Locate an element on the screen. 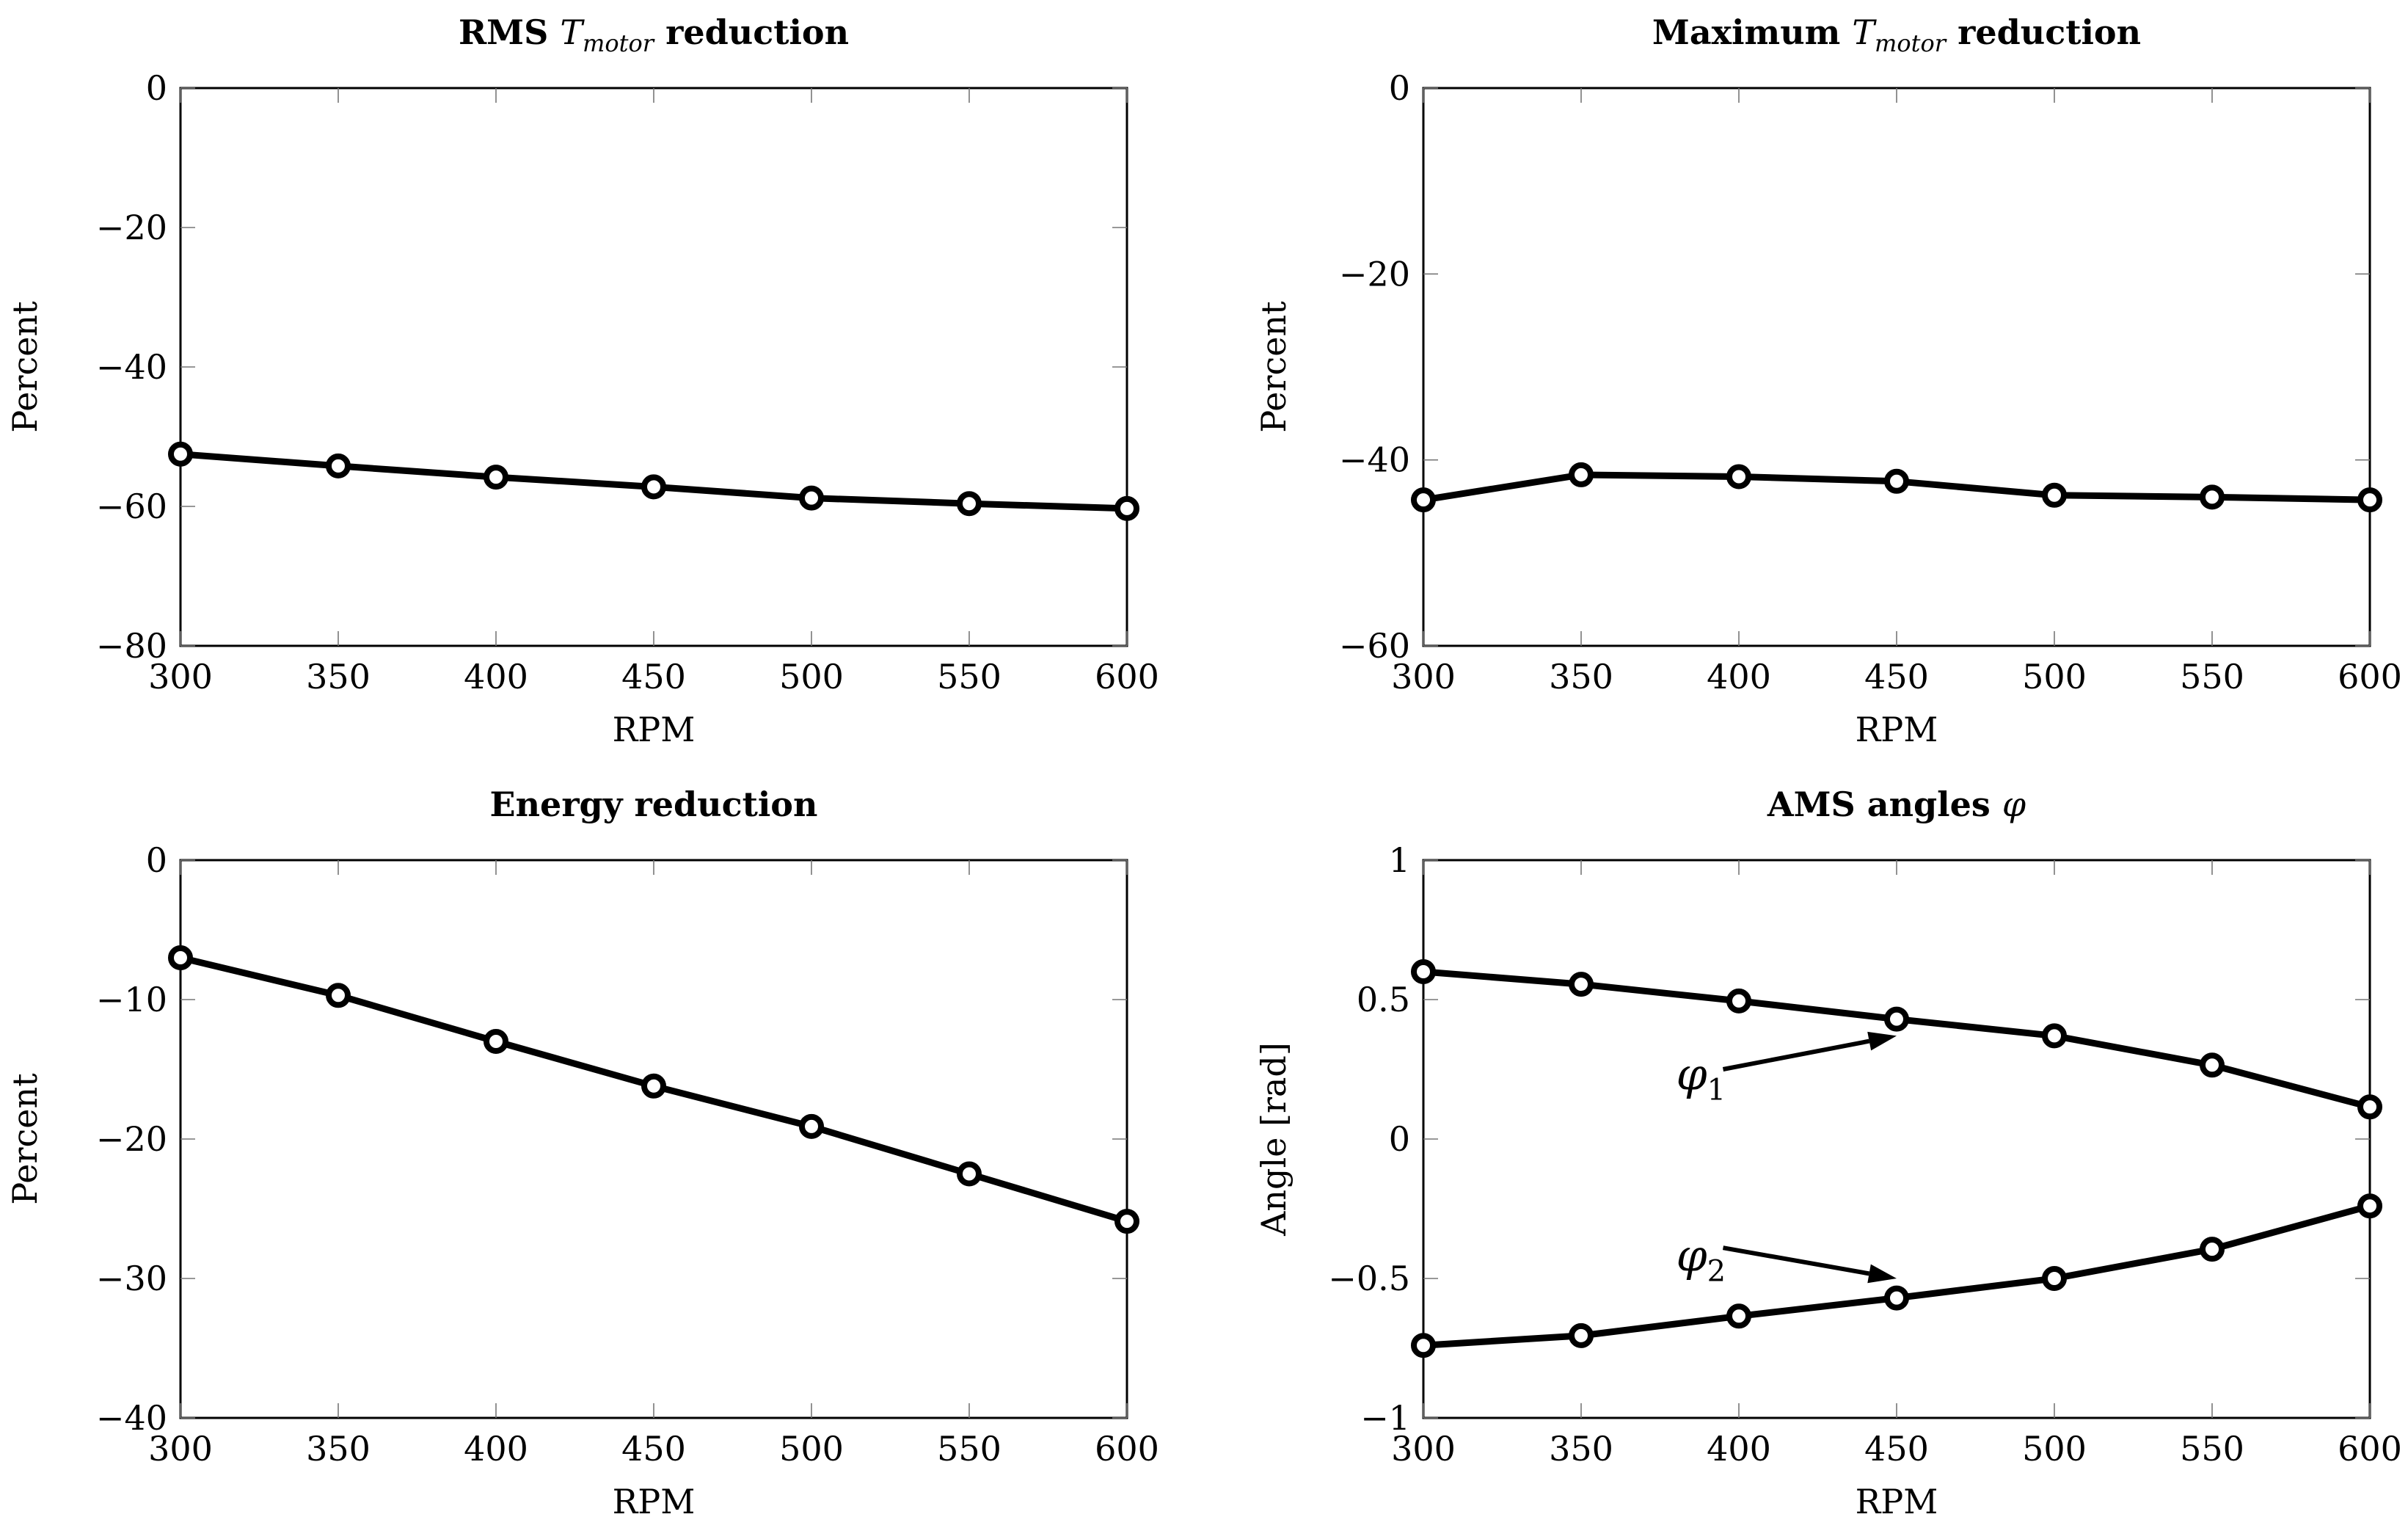  chart-title-main: AMS angles is located at coordinates (1884, 804).